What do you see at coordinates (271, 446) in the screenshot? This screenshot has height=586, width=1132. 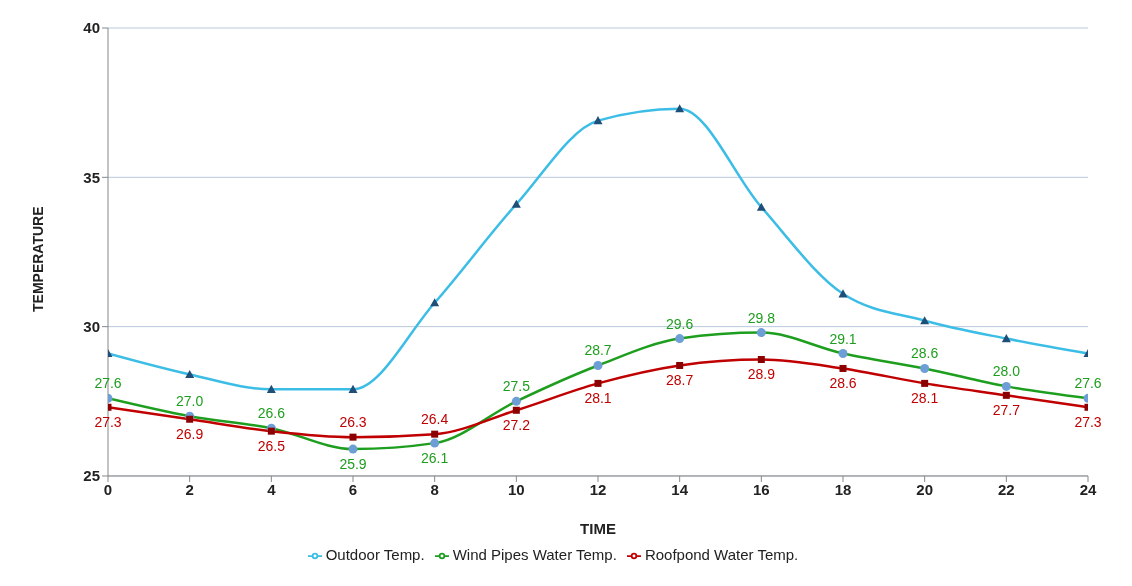 I see `data-label: 26.5` at bounding box center [271, 446].